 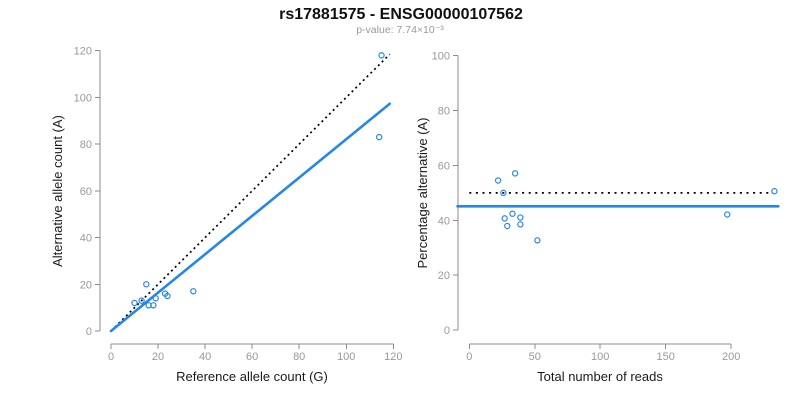 What do you see at coordinates (400, 30) in the screenshot?
I see `figure-subtitle: p-value: 7.74×10⁻³` at bounding box center [400, 30].